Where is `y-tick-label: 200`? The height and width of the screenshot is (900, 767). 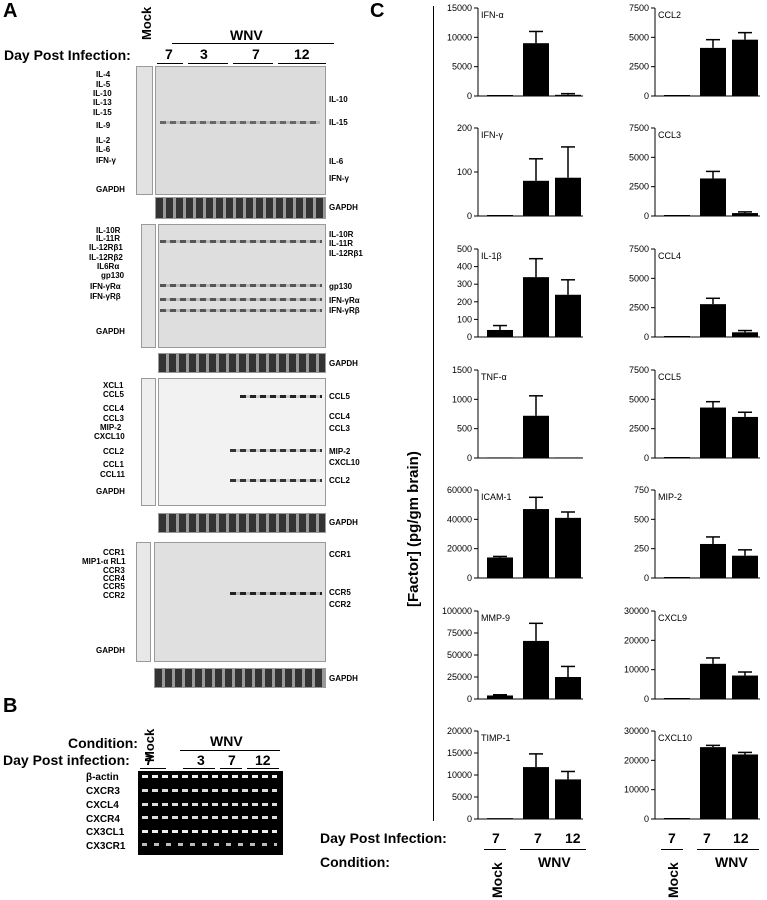
y-tick-label: 200 is located at coordinates (464, 128).